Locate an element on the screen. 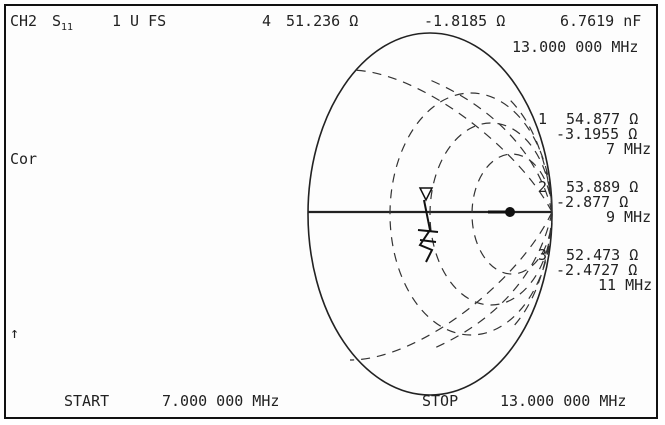  resistance-readout: 51.236 Ω is located at coordinates (322, 21).